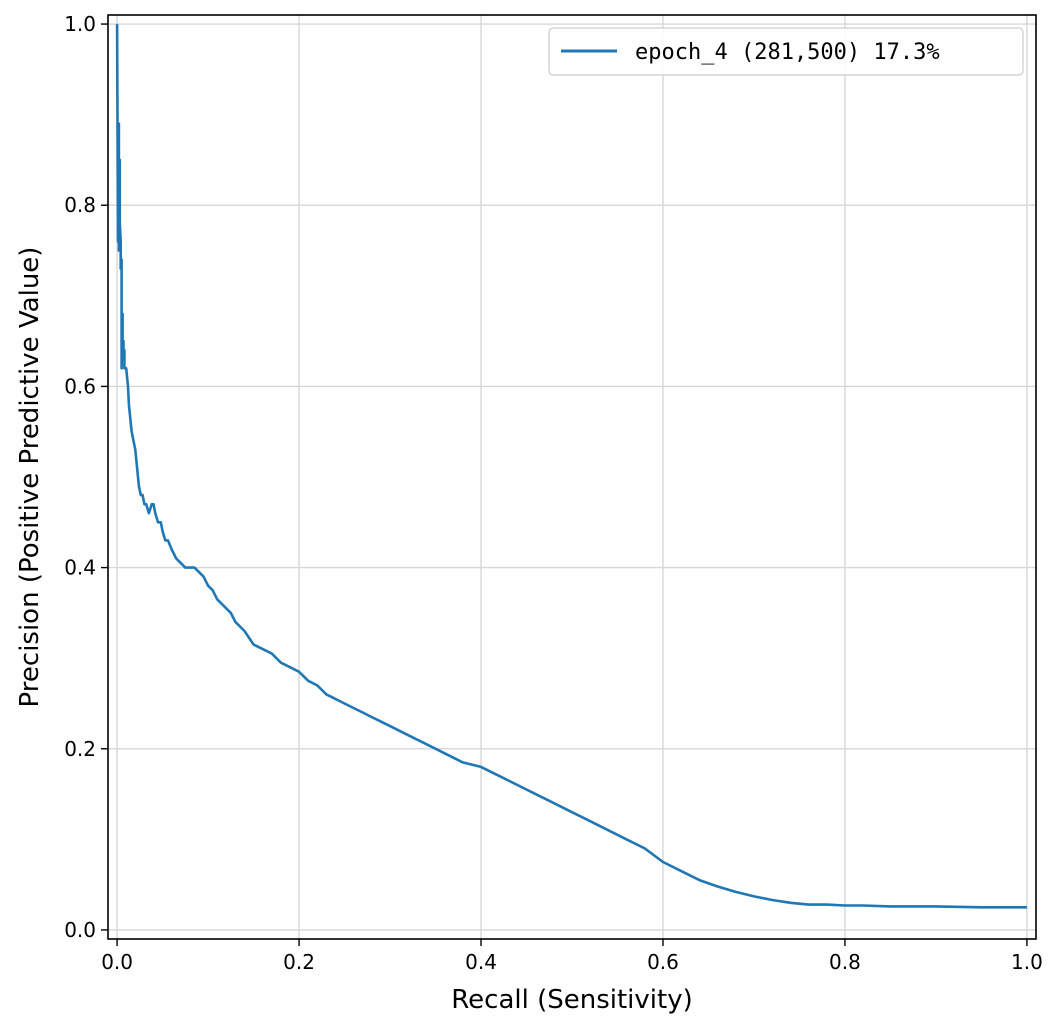 The image size is (1062, 1030). Describe the element at coordinates (1027, 962) in the screenshot. I see `x-tick-label: 1.0` at that location.